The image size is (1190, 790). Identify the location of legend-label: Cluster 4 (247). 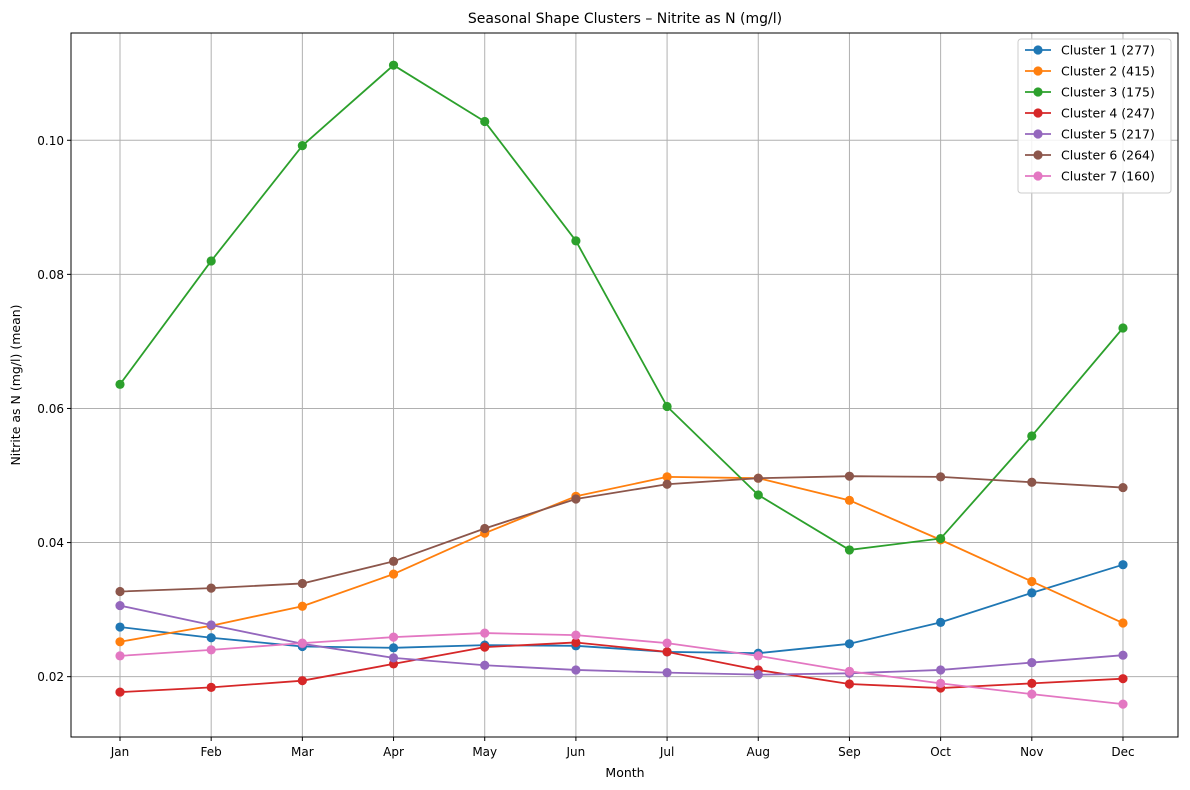
(1108, 113).